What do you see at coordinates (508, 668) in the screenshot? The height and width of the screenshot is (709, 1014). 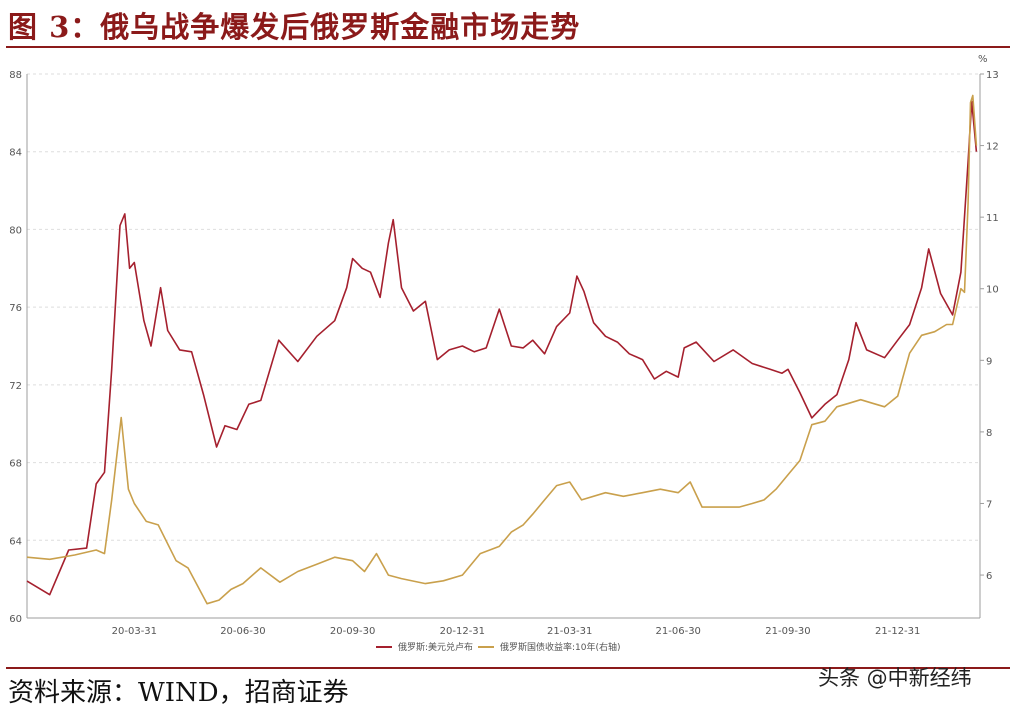 I see `footer-divider` at bounding box center [508, 668].